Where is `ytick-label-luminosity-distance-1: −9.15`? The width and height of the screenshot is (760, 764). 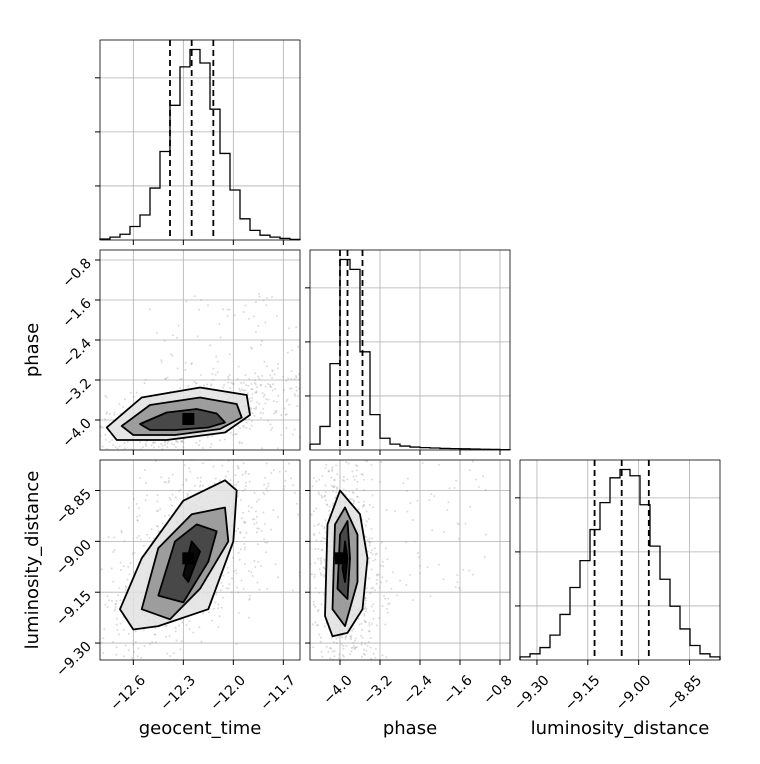
ytick-label-luminosity-distance-1: −9.15 is located at coordinates (74, 609).